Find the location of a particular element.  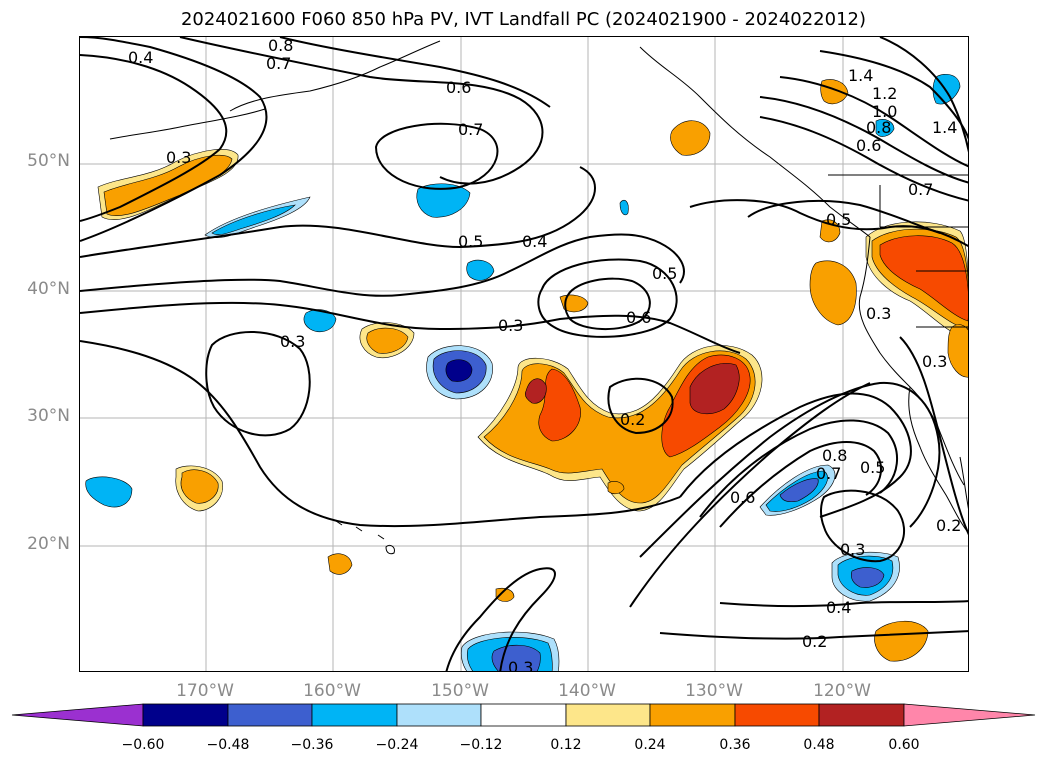

contour-0-2-loop is located at coordinates (640, 406).